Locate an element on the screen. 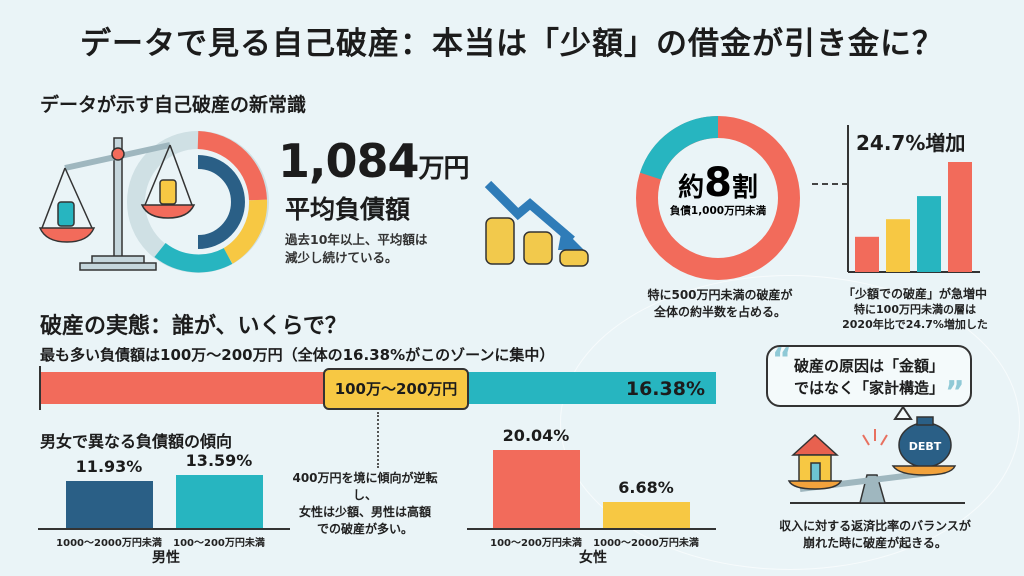 The width and height of the screenshot is (1024, 576). close-quote-icon: ” is located at coordinates (955, 392).